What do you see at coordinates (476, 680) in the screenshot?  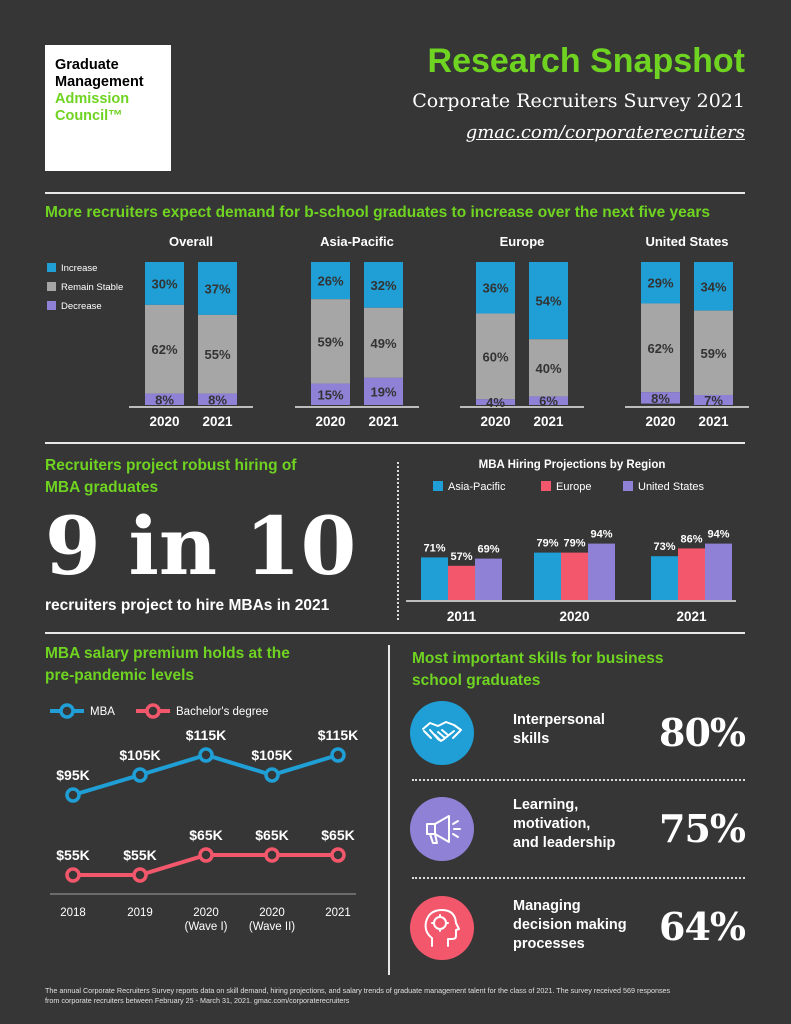 I see `section4-title-line2: school graduates` at bounding box center [476, 680].